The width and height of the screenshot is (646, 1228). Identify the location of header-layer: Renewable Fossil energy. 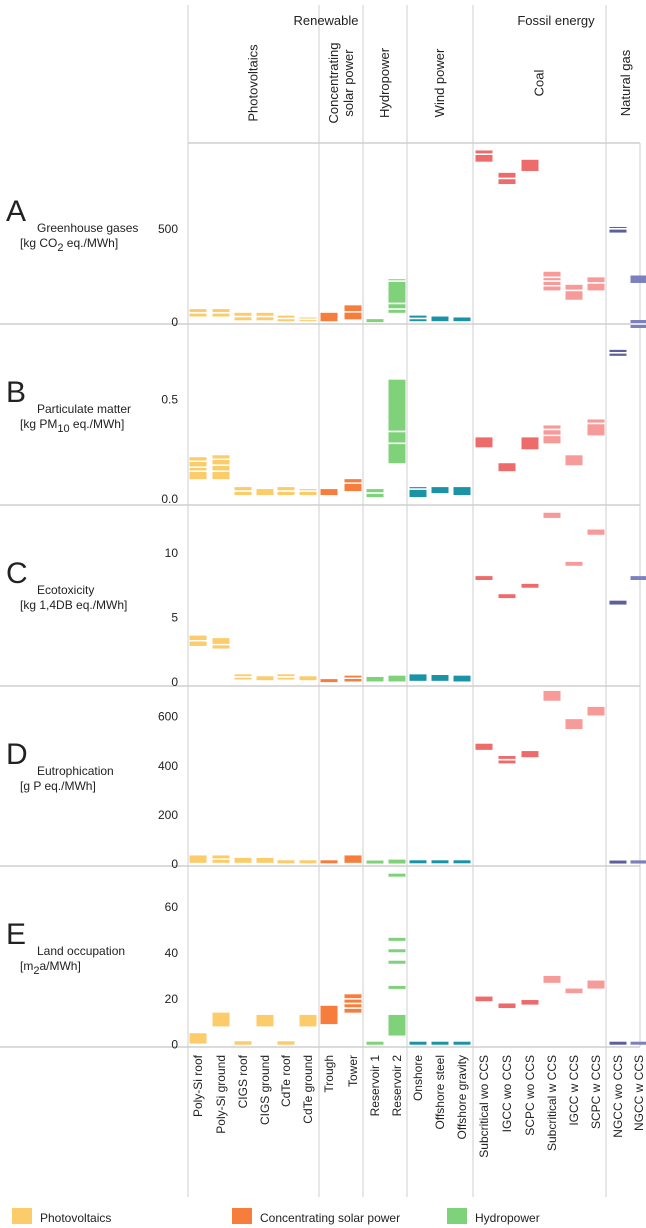
(444, 20).